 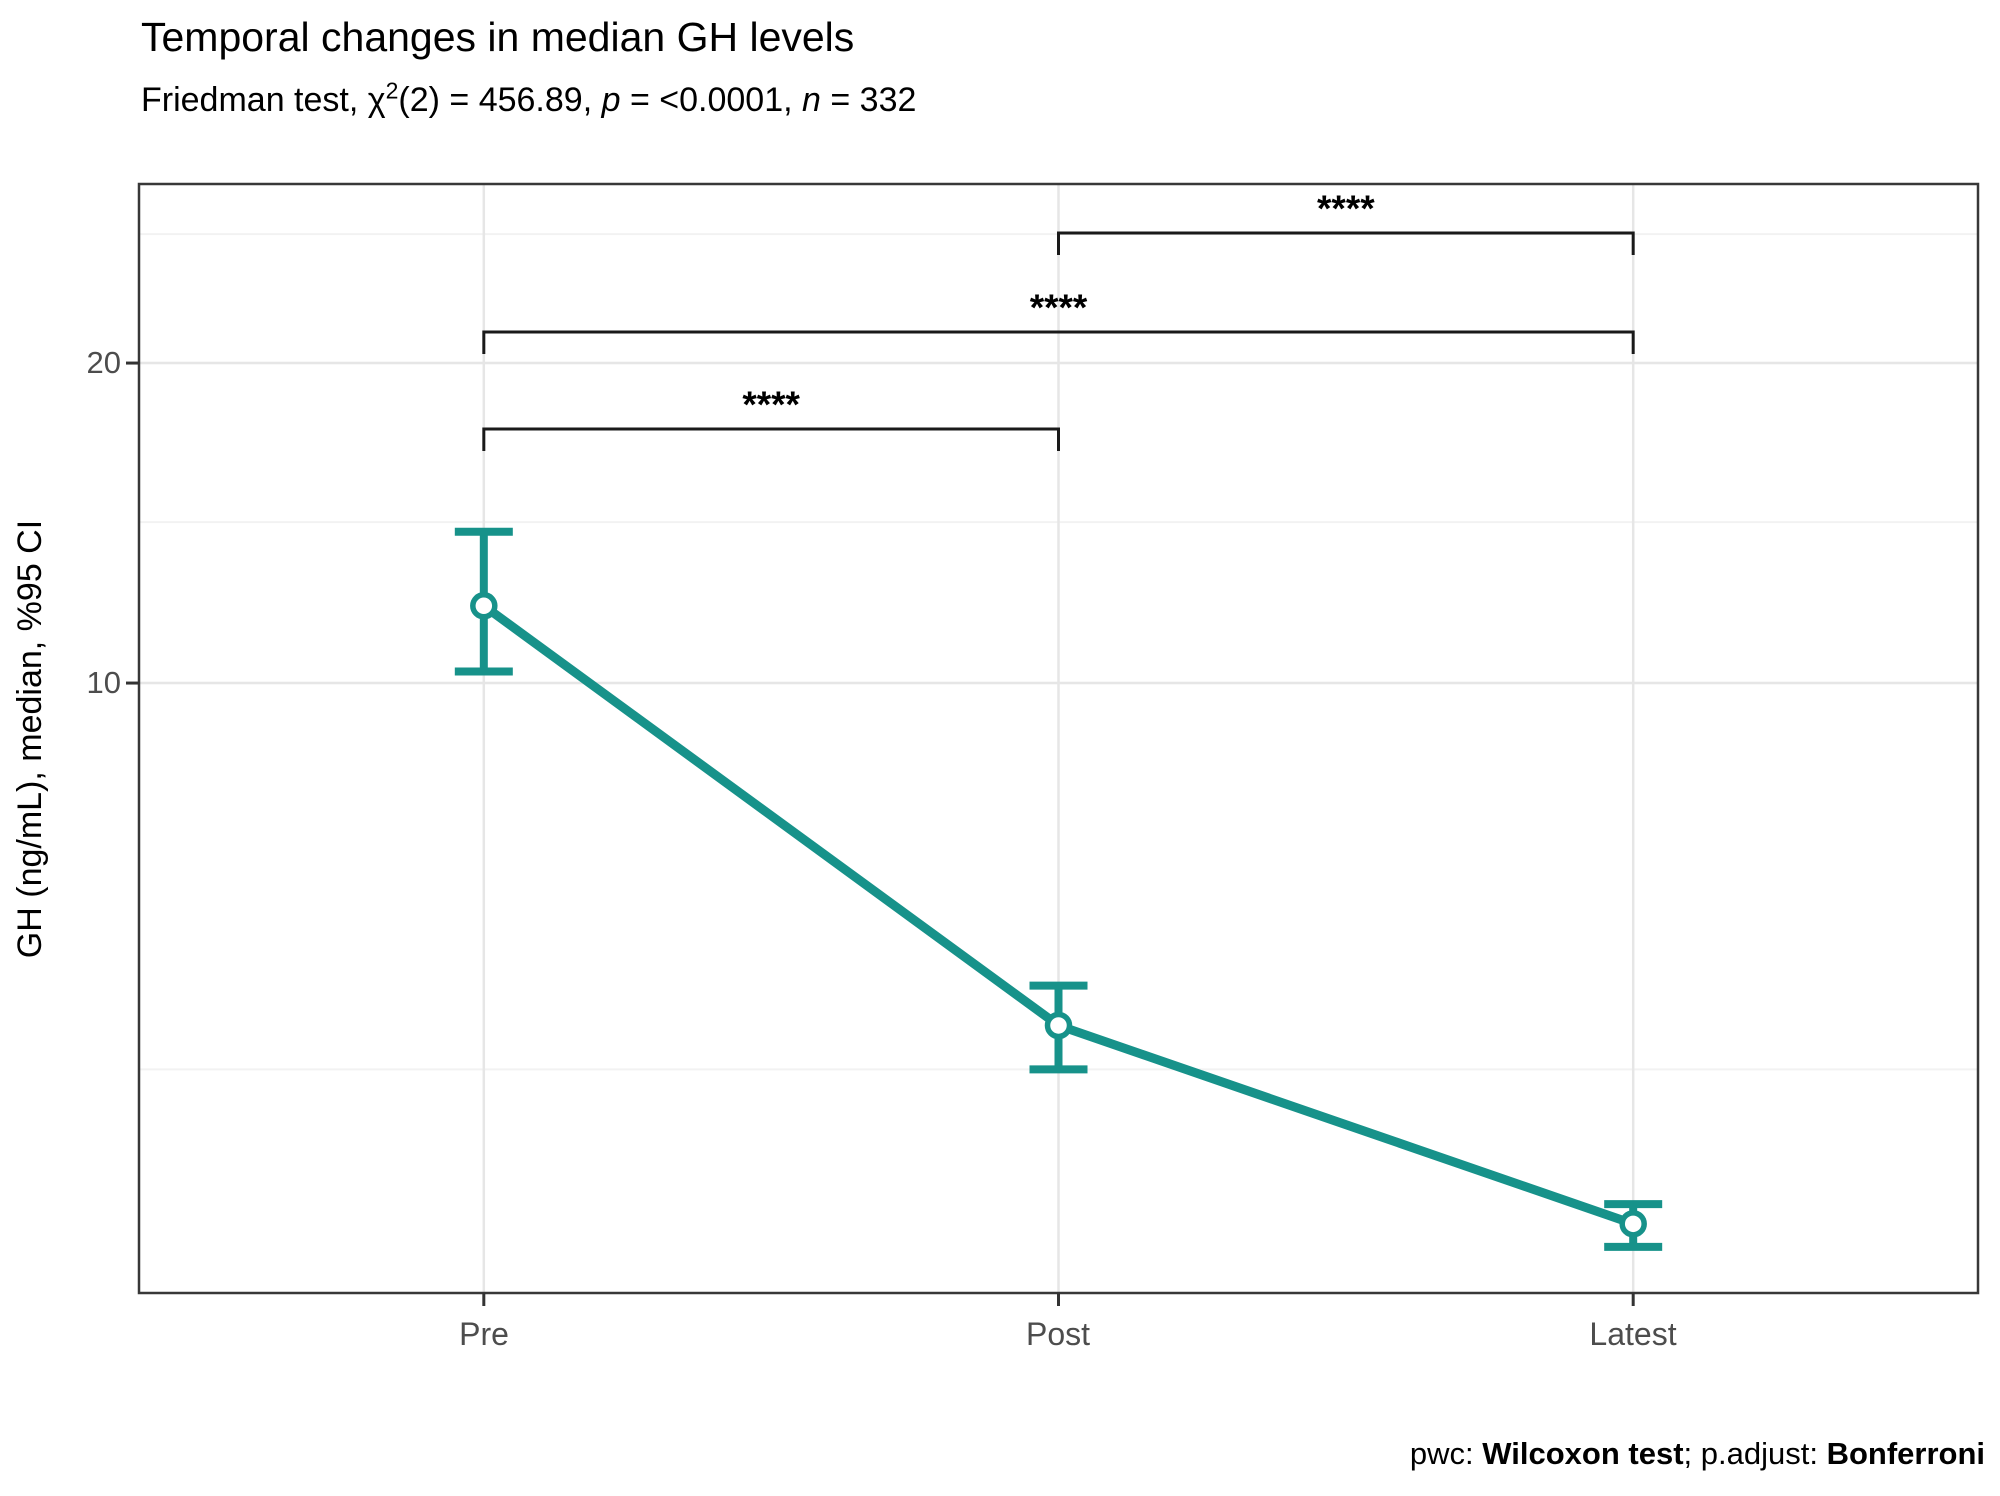 I want to click on y-tick-label-10: 10, so click(x=103, y=682).